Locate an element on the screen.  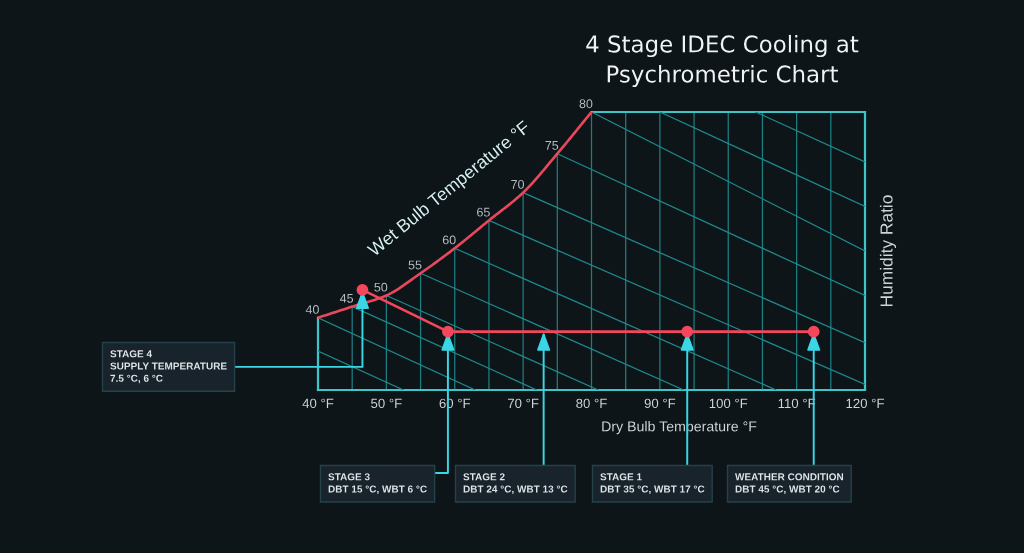
annotation: STAGE 4 SUPPLY TEMPERATURE 7.5 °C, 6 °C is located at coordinates (168, 367).